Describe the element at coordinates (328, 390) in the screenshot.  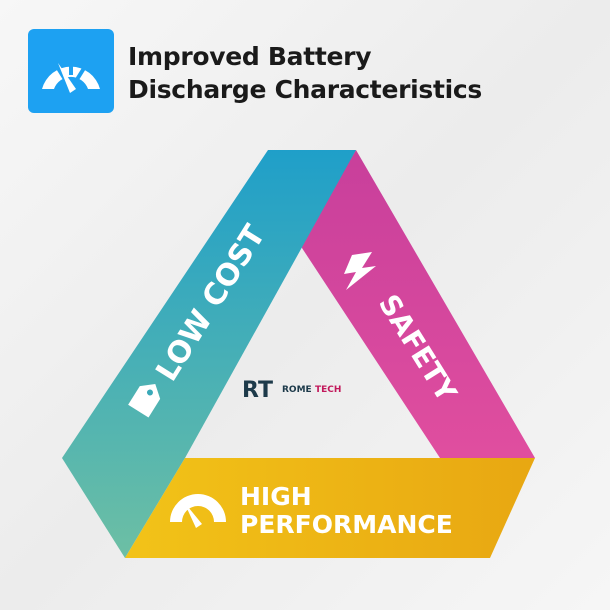
I see `logo-text-tech: TECH` at that location.